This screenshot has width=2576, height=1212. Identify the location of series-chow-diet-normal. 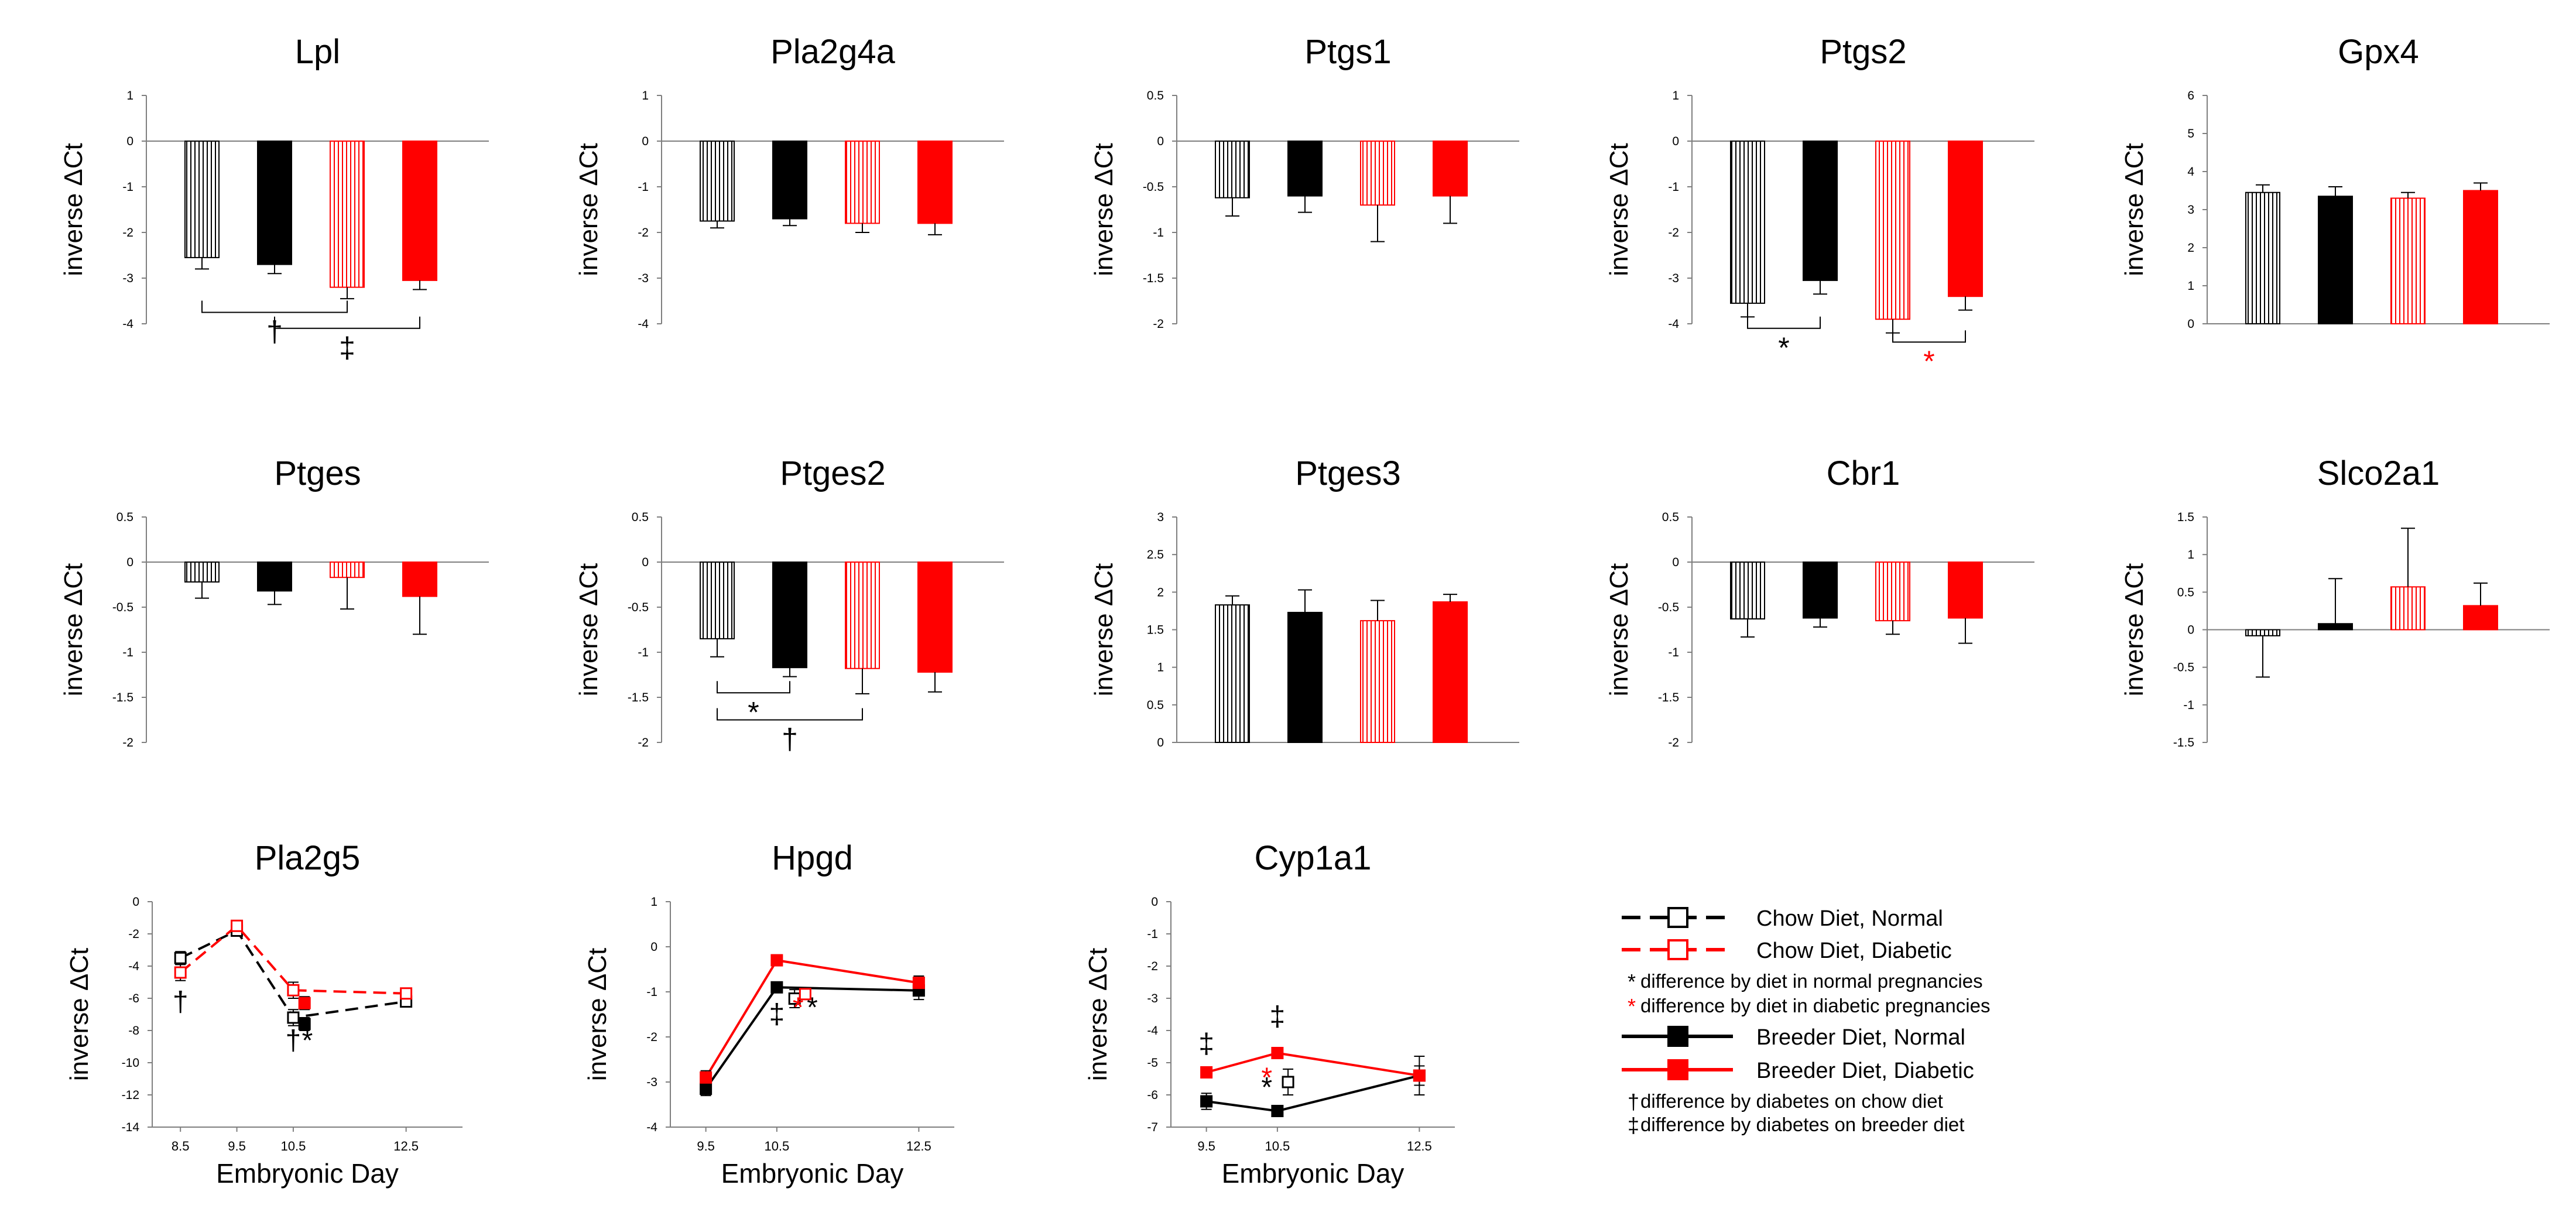
(293, 975).